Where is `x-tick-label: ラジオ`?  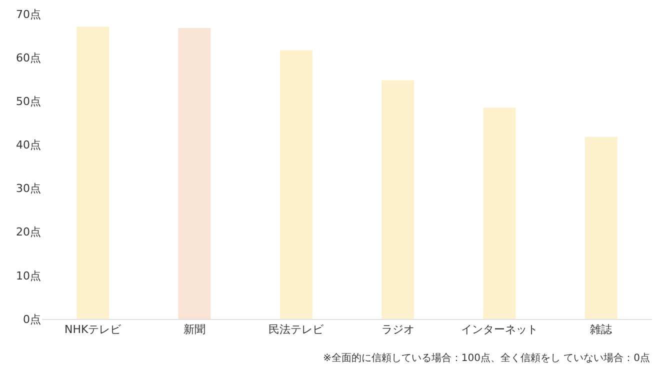
x-tick-label: ラジオ is located at coordinates (397, 329).